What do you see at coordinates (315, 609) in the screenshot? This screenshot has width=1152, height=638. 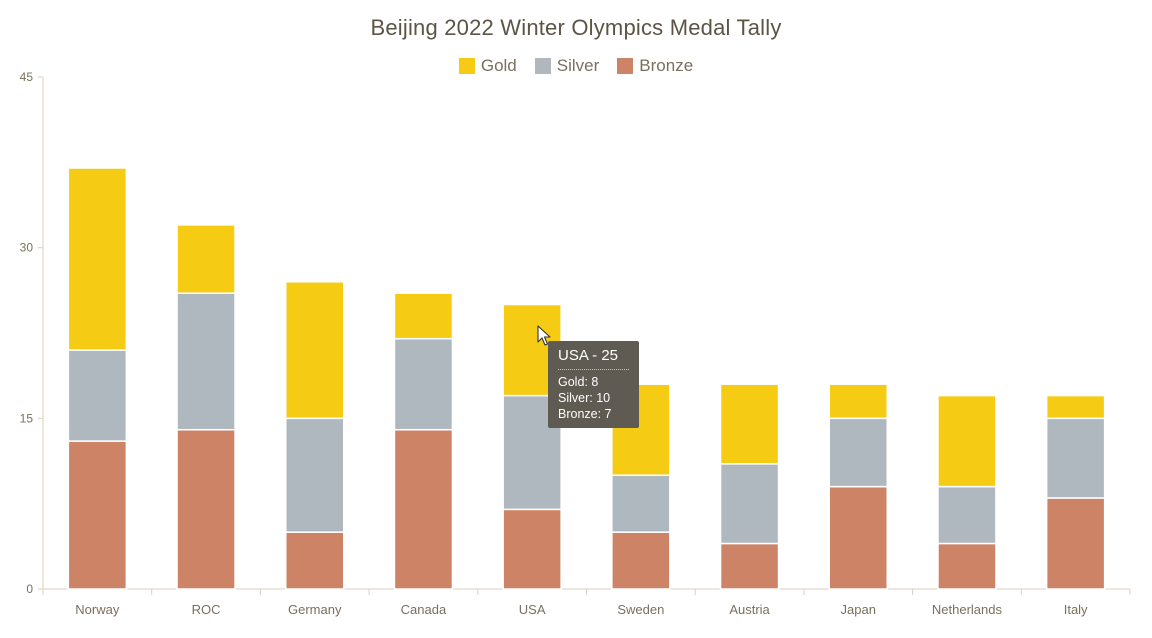 I see `x-tick-label: Germany` at bounding box center [315, 609].